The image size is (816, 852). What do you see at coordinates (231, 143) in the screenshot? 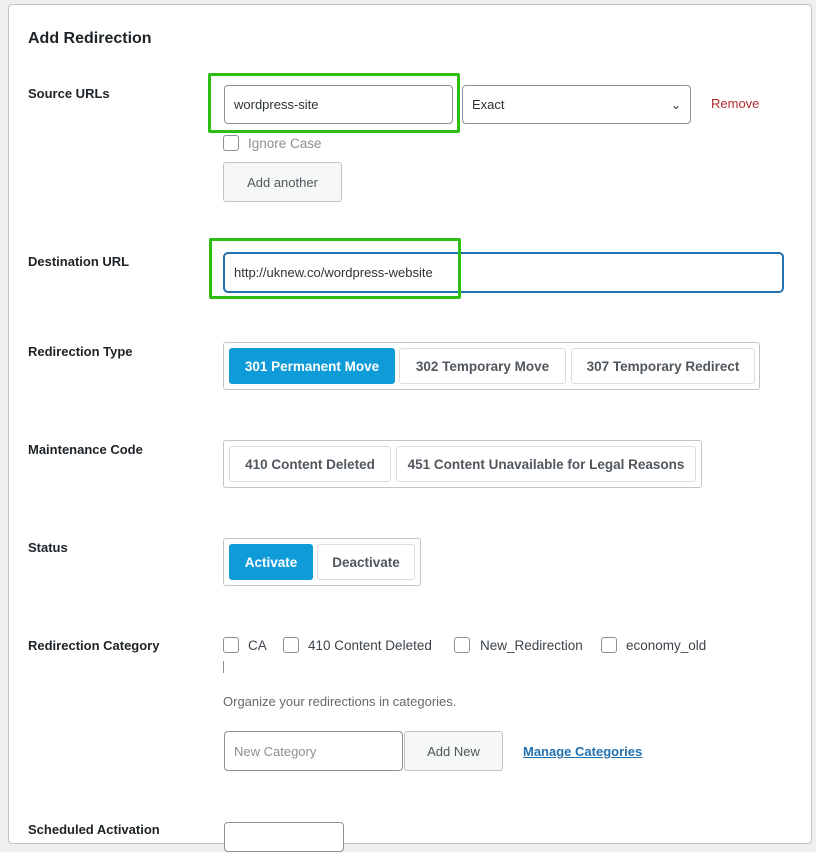
I see `ignore-case-checkbox` at bounding box center [231, 143].